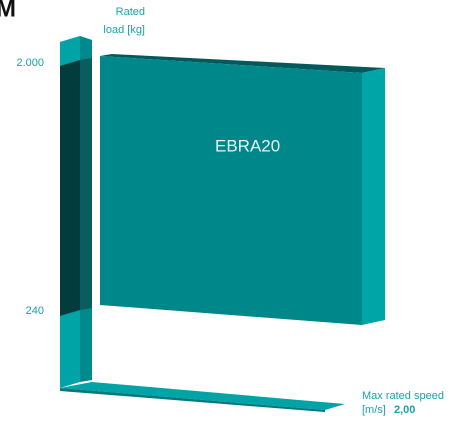 The image size is (458, 423). What do you see at coordinates (192, 400) in the screenshot?
I see `floor-axis-edge` at bounding box center [192, 400].